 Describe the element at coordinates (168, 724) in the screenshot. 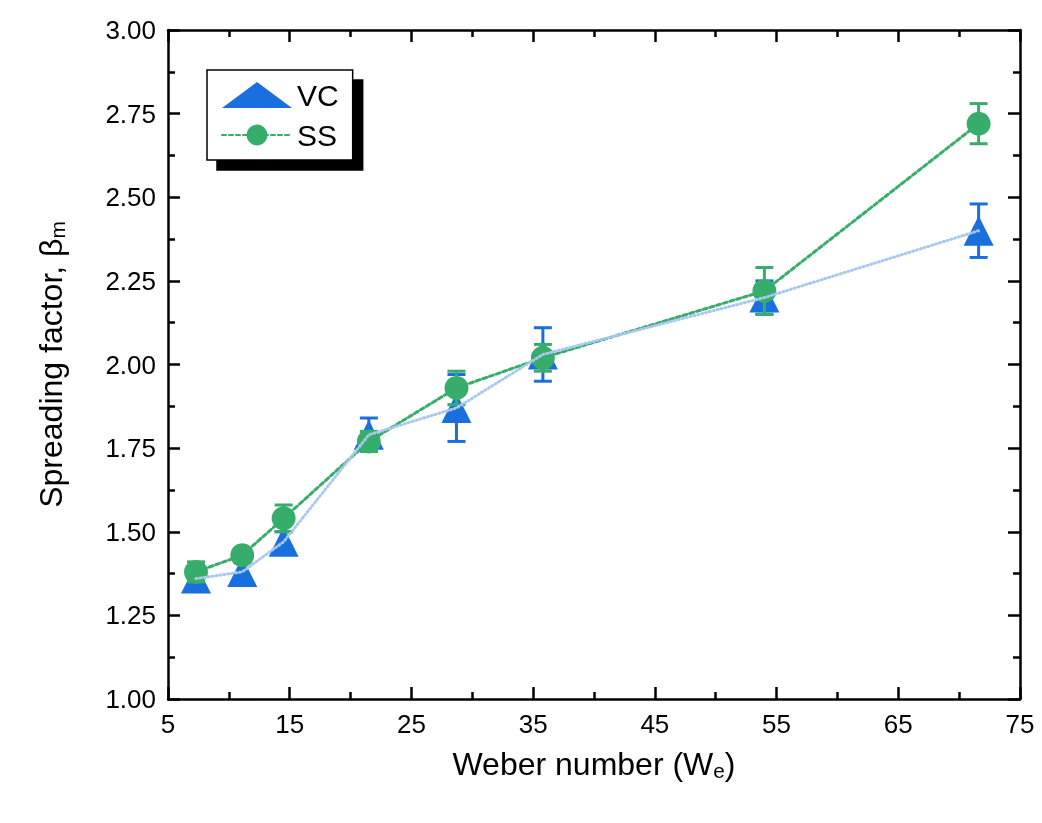

I see `x-tick-label: 5` at that location.